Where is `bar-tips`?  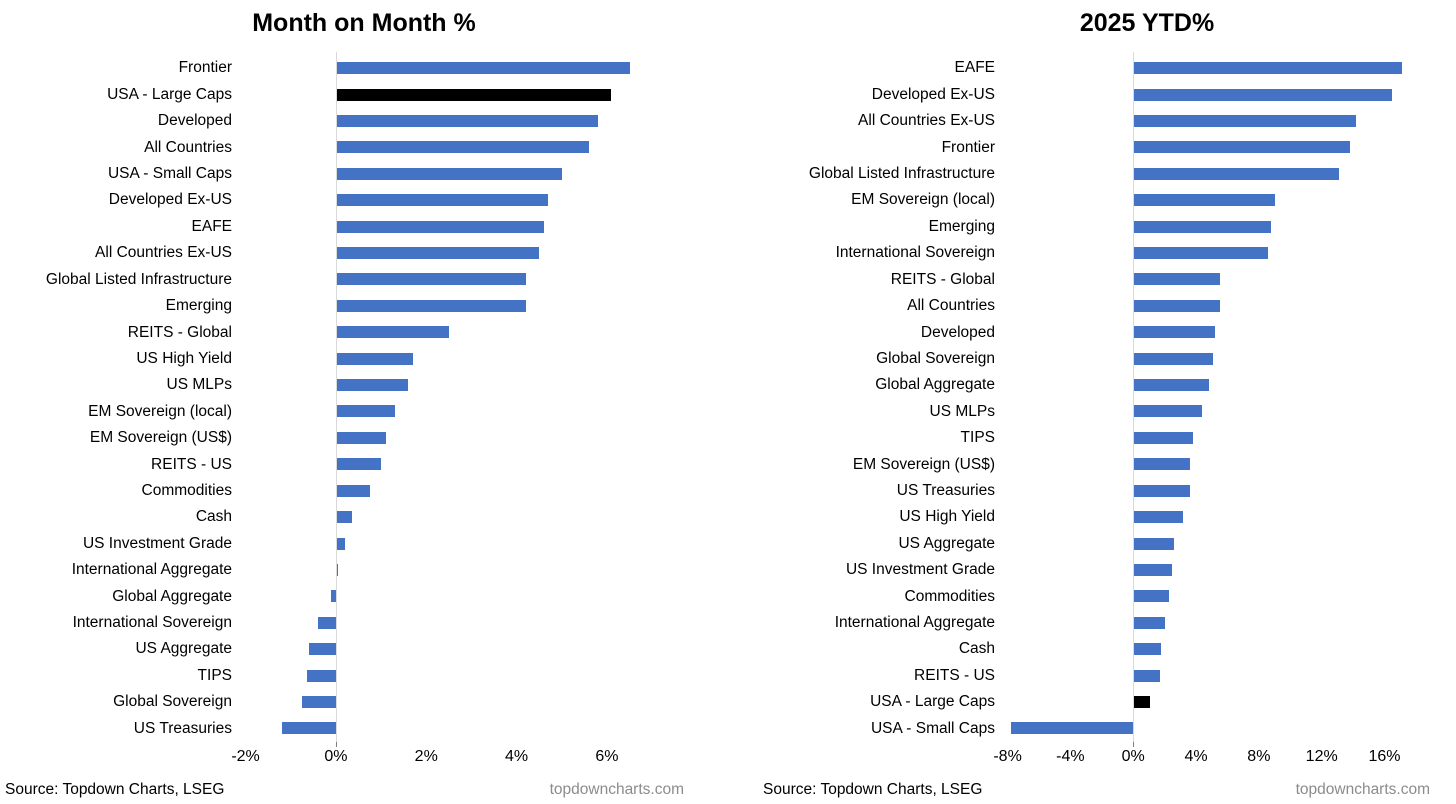
bar-tips is located at coordinates (1163, 437).